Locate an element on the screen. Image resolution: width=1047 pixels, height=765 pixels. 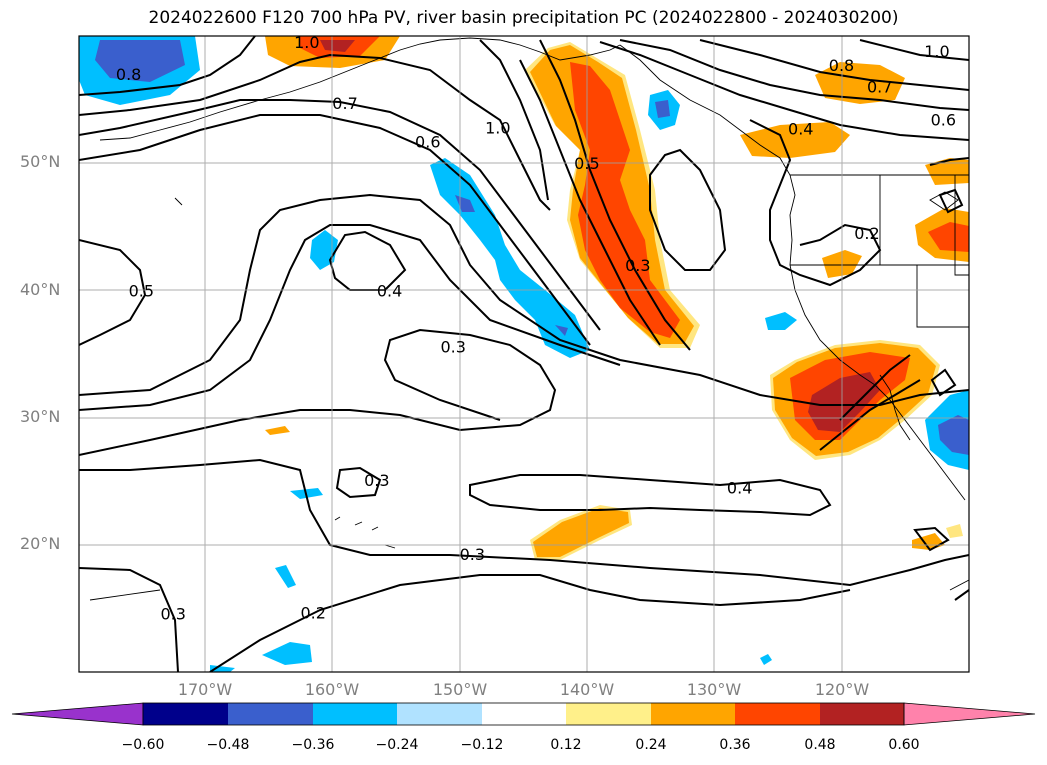
colorbar-tick-label: 0.24 is located at coordinates (651, 745).